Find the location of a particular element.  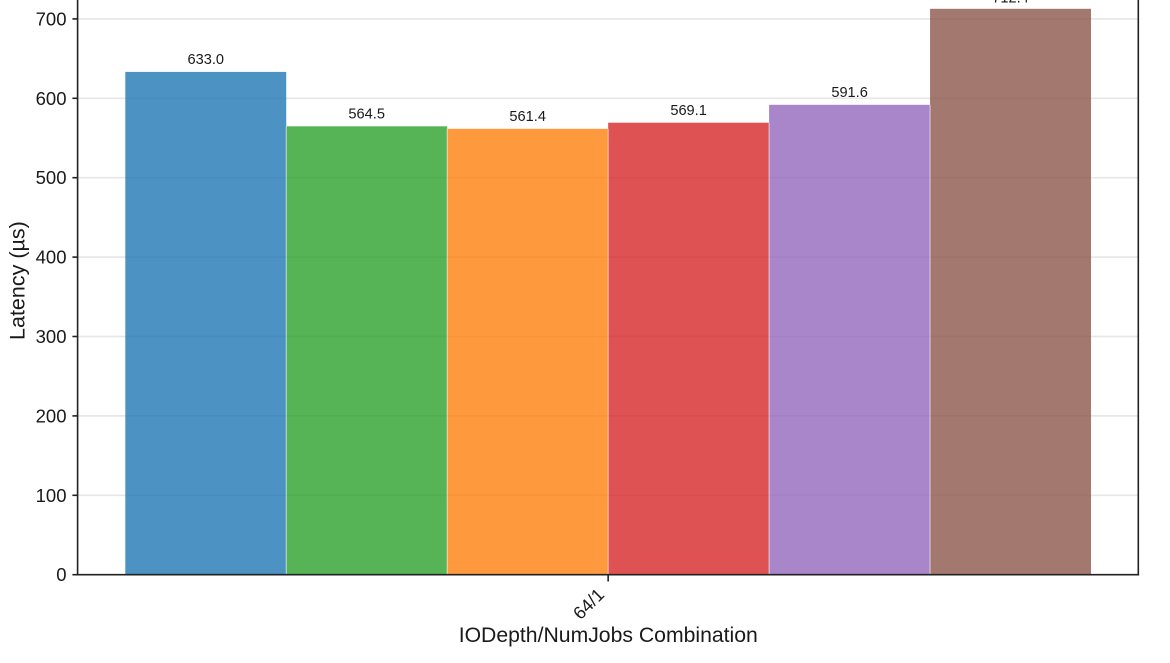

svg-text: 0 is located at coordinates (61, 574).